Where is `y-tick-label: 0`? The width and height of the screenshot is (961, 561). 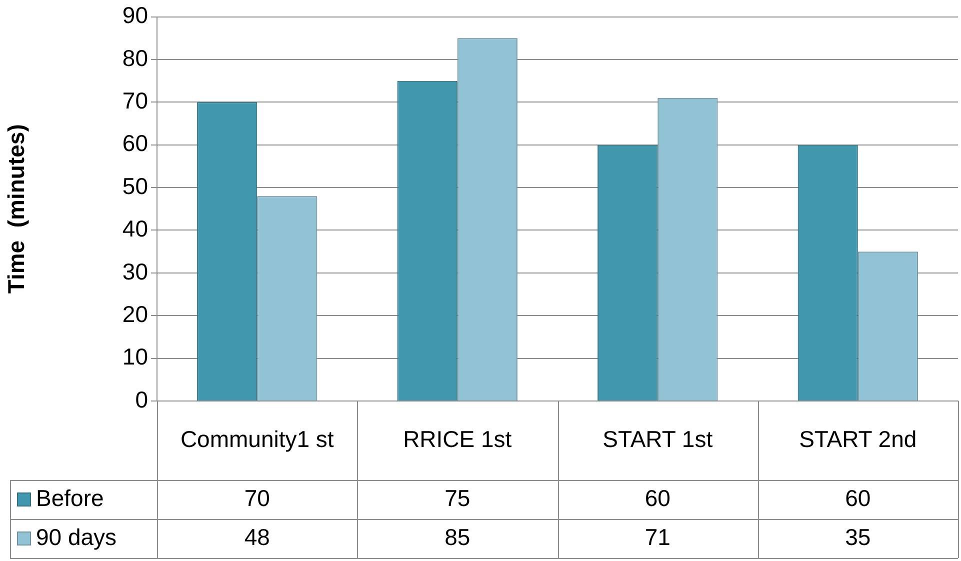
y-tick-label: 0 is located at coordinates (141, 399).